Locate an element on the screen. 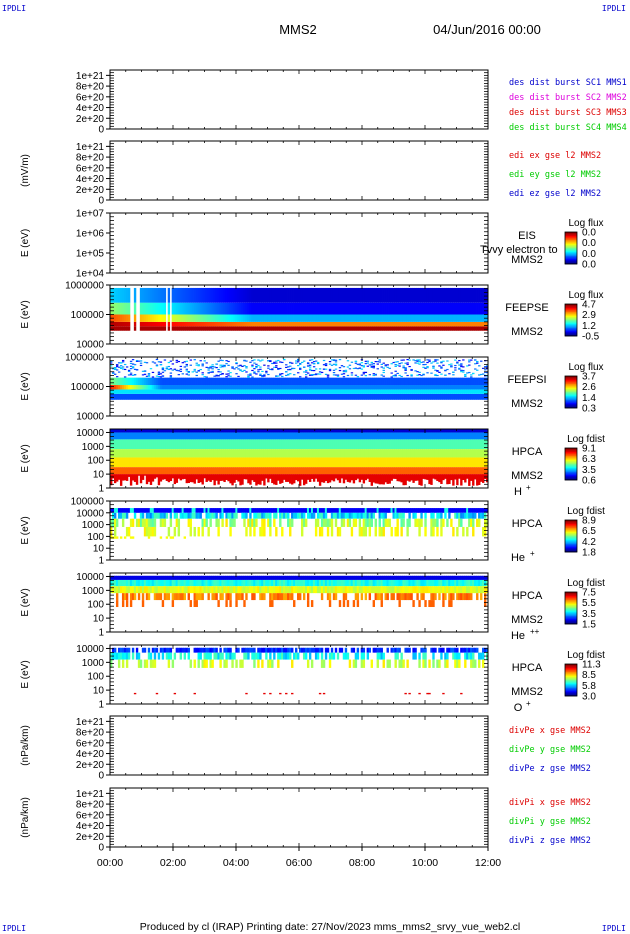 This screenshot has height=934, width=630. species-charge: + is located at coordinates (528, 487).